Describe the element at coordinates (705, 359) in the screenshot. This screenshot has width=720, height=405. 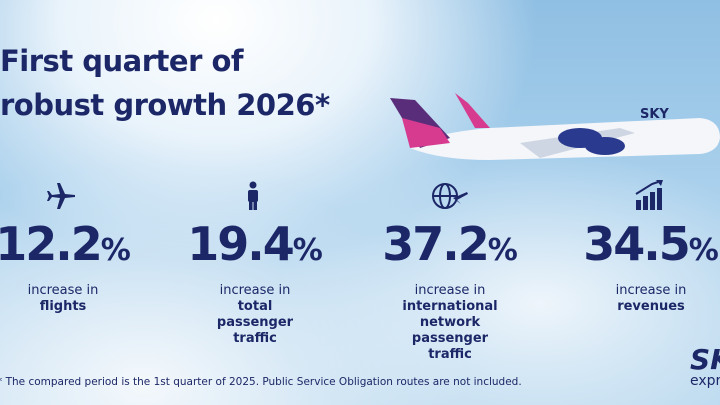
I see `logo-name: SKY` at that location.